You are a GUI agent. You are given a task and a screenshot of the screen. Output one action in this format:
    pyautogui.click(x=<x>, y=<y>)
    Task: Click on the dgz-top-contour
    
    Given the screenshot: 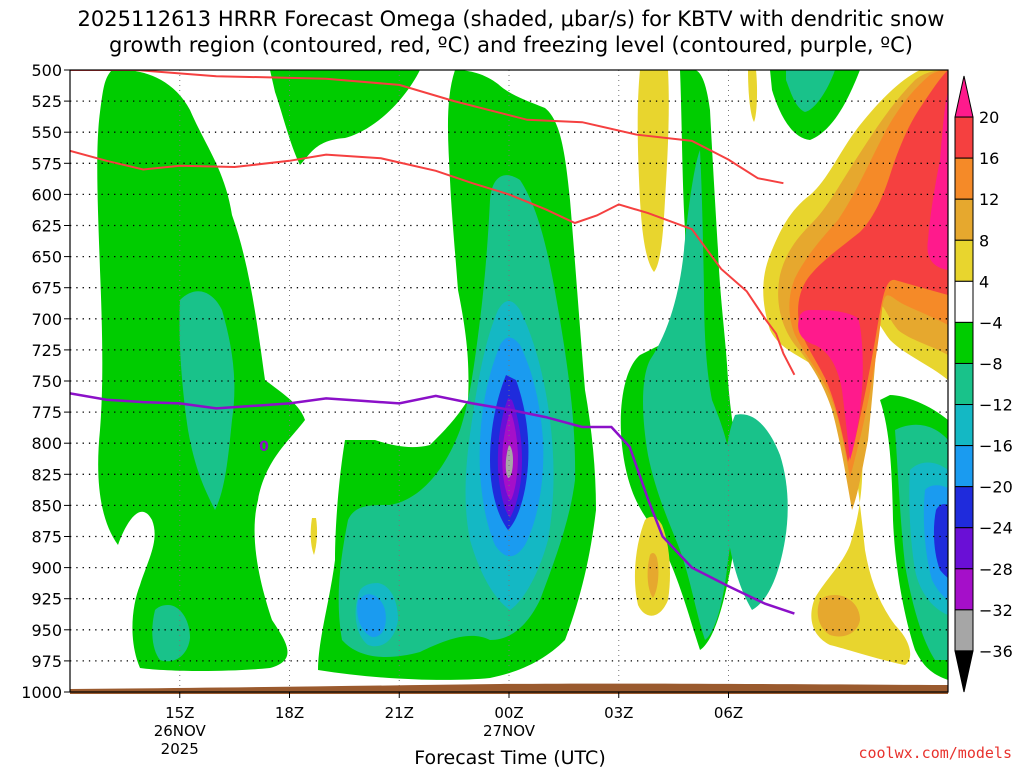 What is the action you would take?
    pyautogui.click(x=427, y=127)
    